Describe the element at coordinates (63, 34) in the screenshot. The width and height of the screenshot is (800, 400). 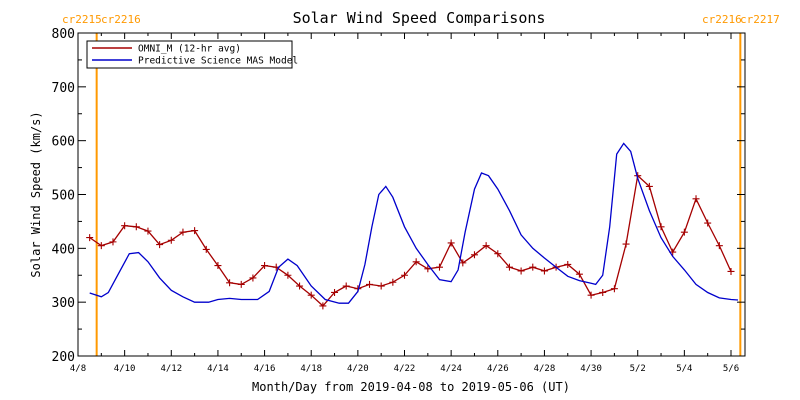
I see `y-tick-label: 800` at that location.